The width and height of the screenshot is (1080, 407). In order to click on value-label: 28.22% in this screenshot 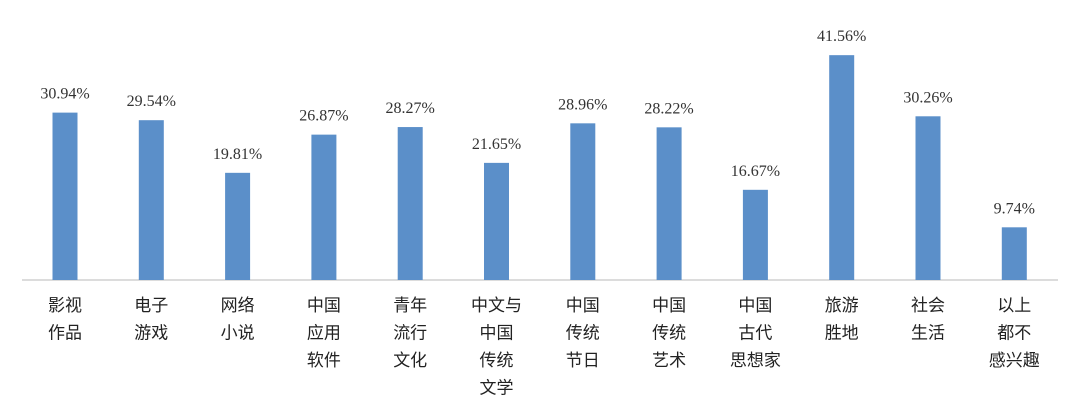, I will do `click(668, 108)`.